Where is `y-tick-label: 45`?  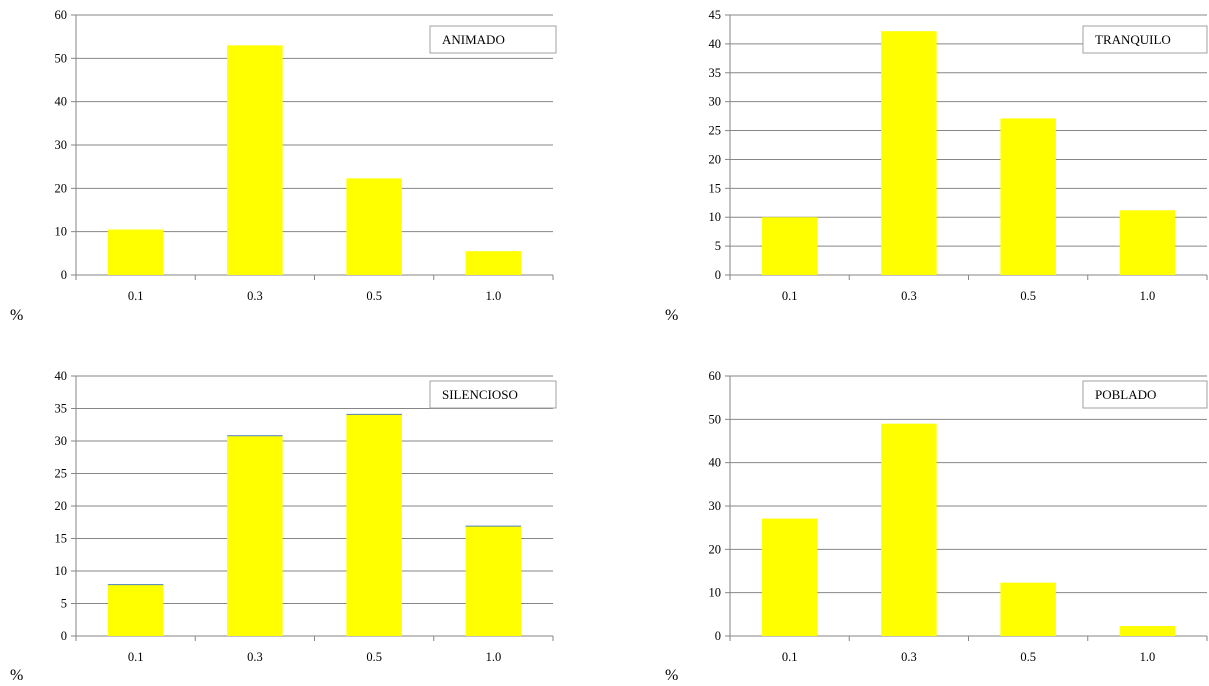 y-tick-label: 45 is located at coordinates (715, 15).